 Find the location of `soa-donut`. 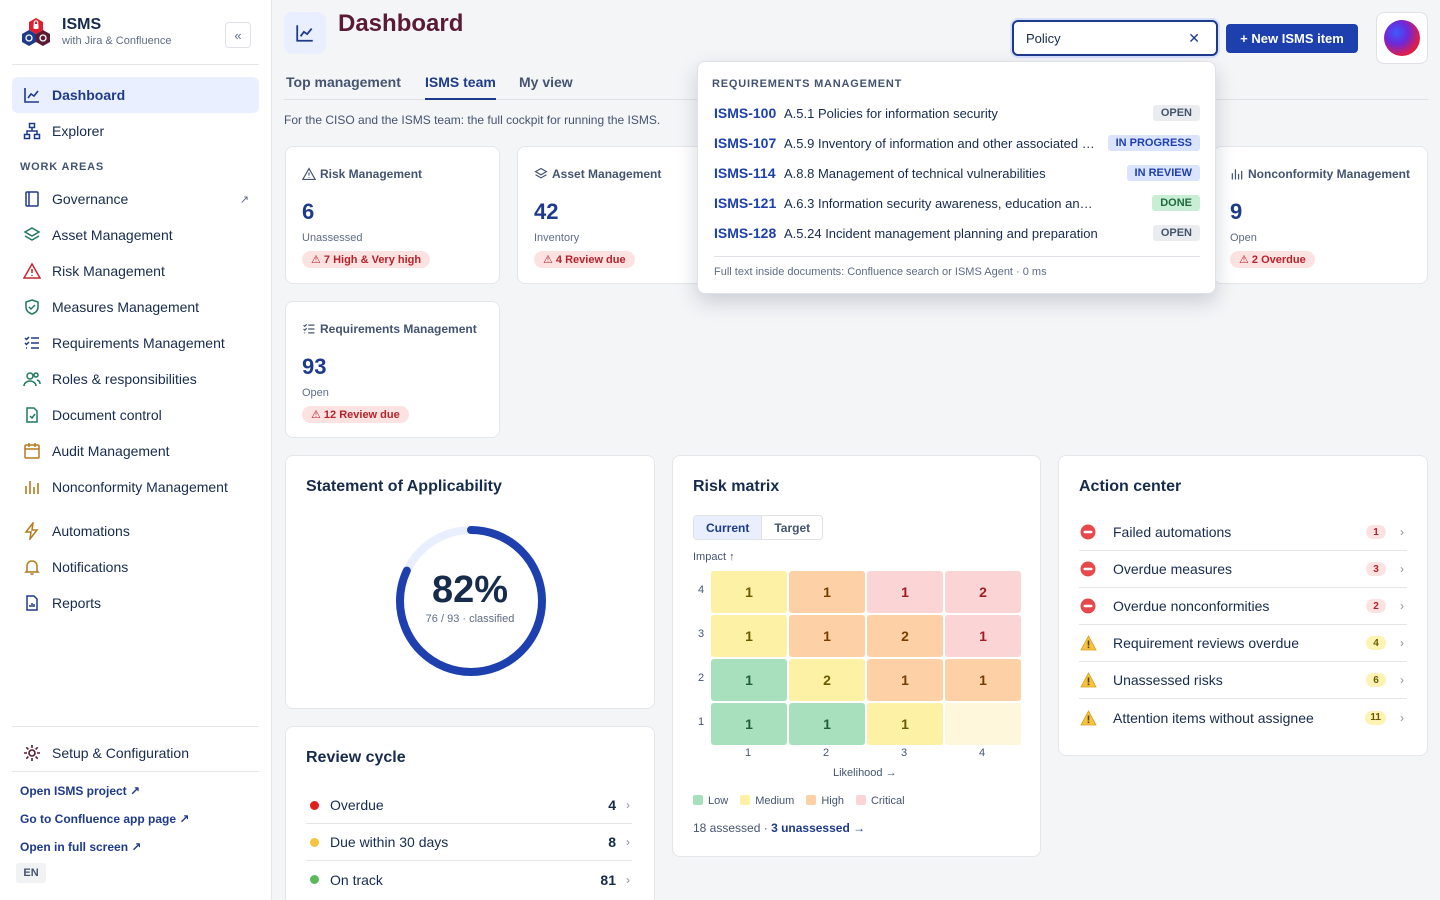

soa-donut is located at coordinates (471, 601).